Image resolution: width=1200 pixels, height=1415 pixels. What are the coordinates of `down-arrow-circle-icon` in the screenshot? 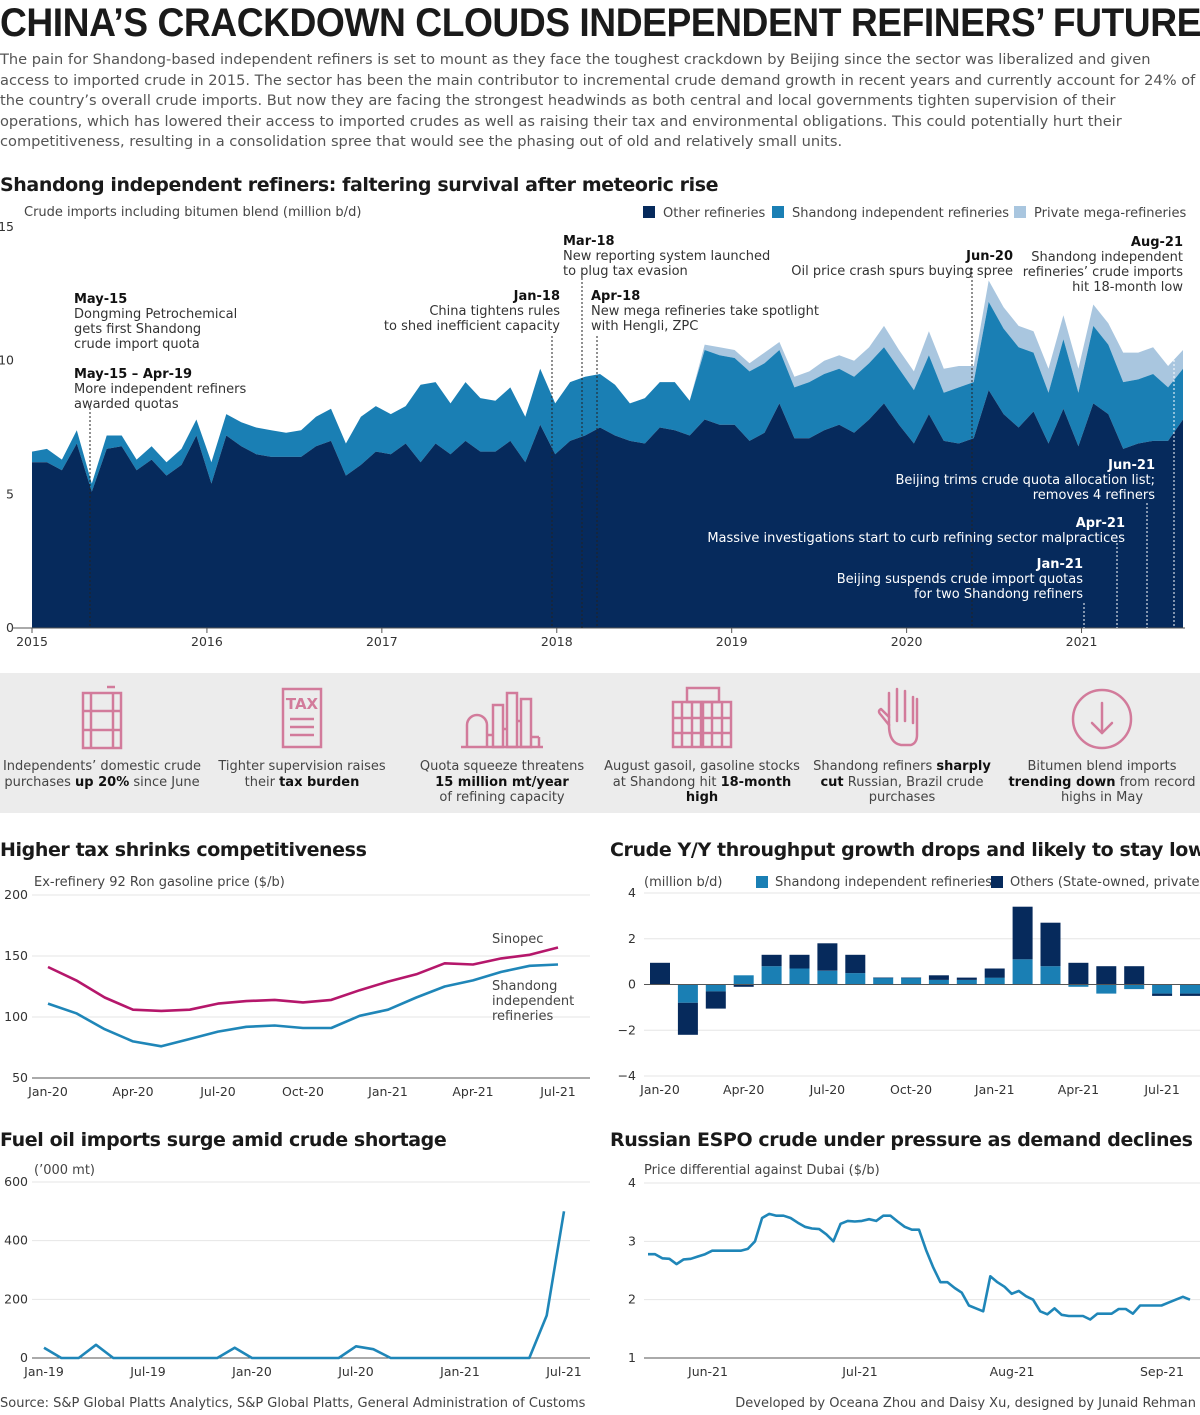 It's located at (1102, 719).